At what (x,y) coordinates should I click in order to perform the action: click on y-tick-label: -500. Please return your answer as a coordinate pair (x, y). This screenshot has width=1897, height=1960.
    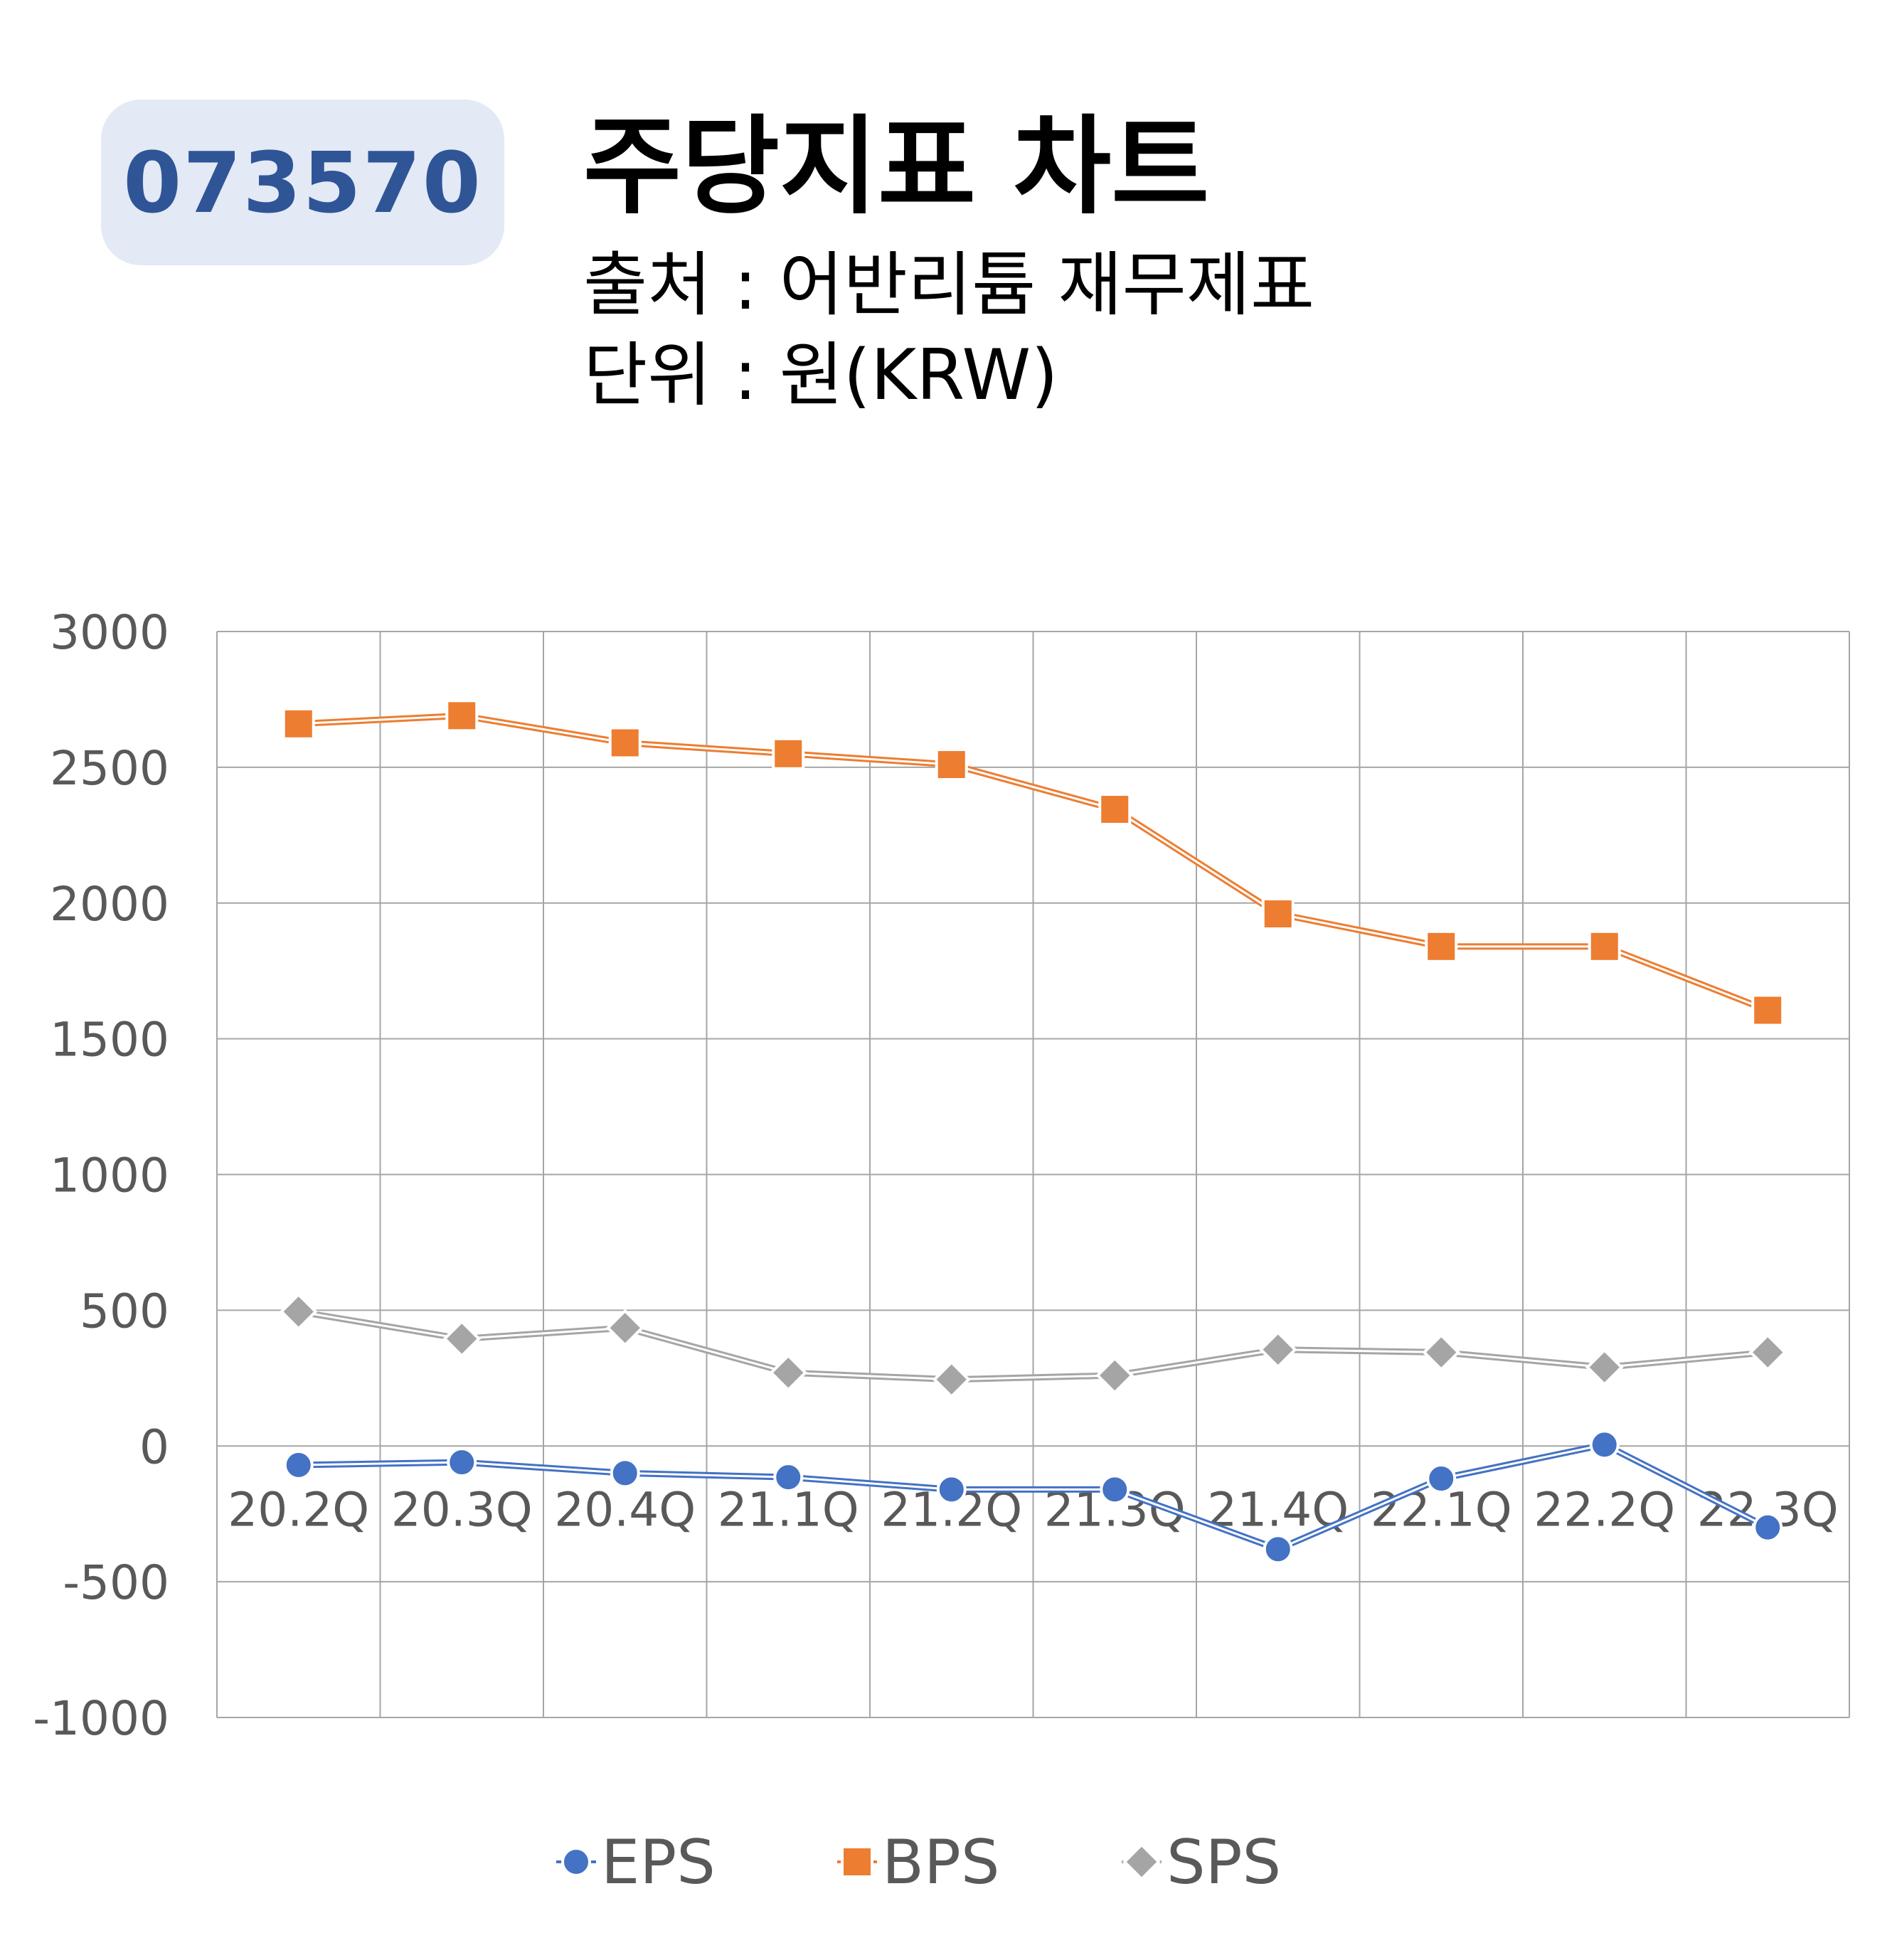
    Looking at the image, I should click on (116, 1582).